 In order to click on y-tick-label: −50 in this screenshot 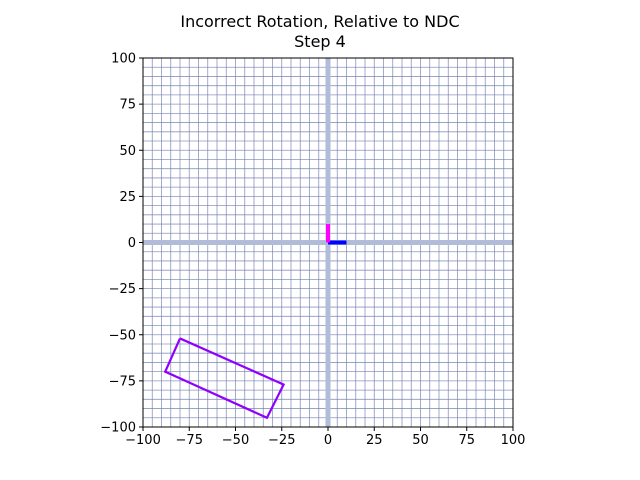, I will do `click(122, 335)`.